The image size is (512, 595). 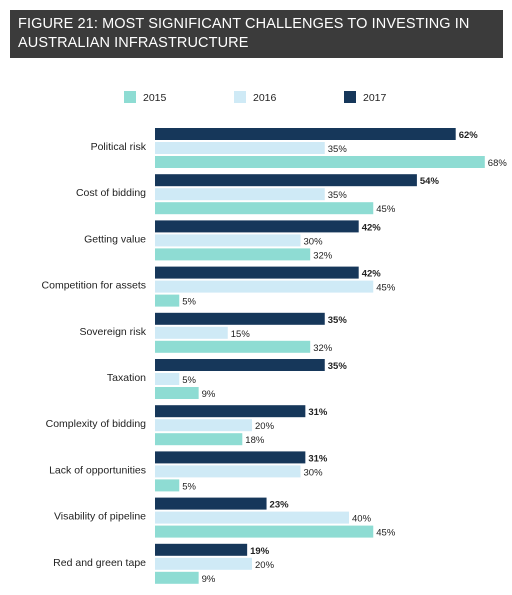 What do you see at coordinates (314, 241) in the screenshot?
I see `value-label-getting-value-2016: 30%` at bounding box center [314, 241].